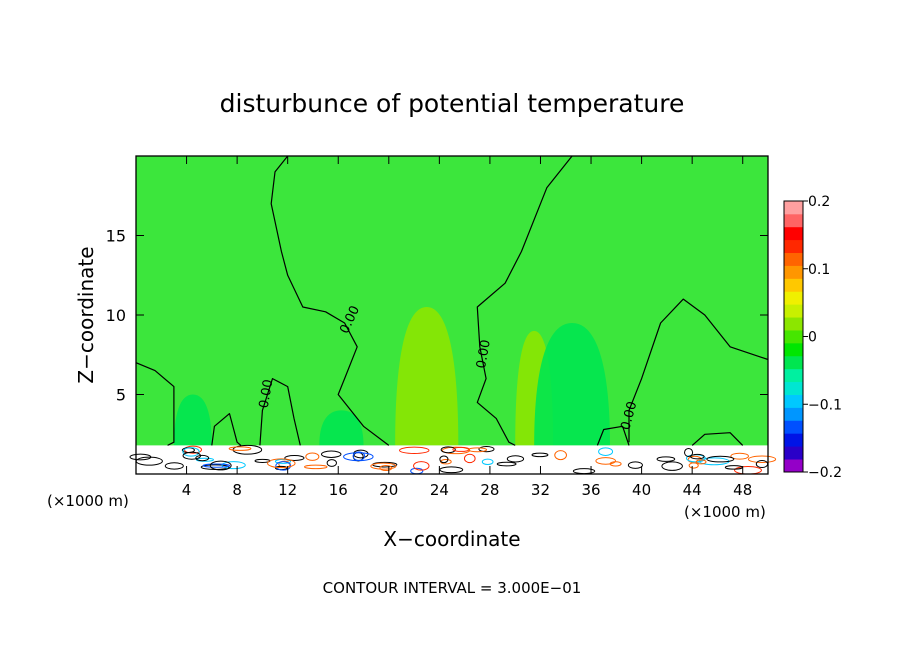 The height and width of the screenshot is (654, 904). I want to click on colorbar-tick-label: −0.1, so click(825, 405).